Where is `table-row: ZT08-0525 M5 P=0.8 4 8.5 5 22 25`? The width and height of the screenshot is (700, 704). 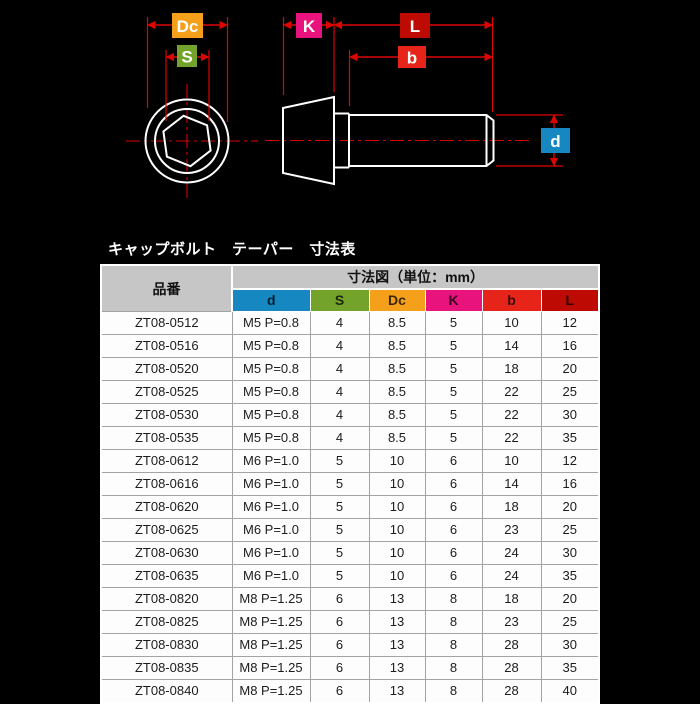
table-row: ZT08-0525 M5 P=0.8 4 8.5 5 22 25 is located at coordinates (350, 392).